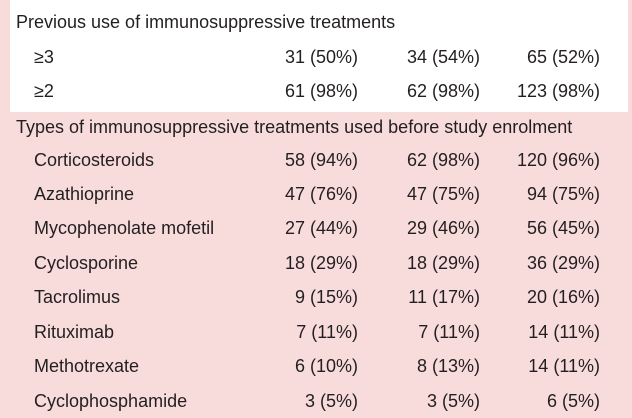 Image resolution: width=632 pixels, height=418 pixels. What do you see at coordinates (321, 194) in the screenshot?
I see `cell-col1: 47 (76%)` at bounding box center [321, 194].